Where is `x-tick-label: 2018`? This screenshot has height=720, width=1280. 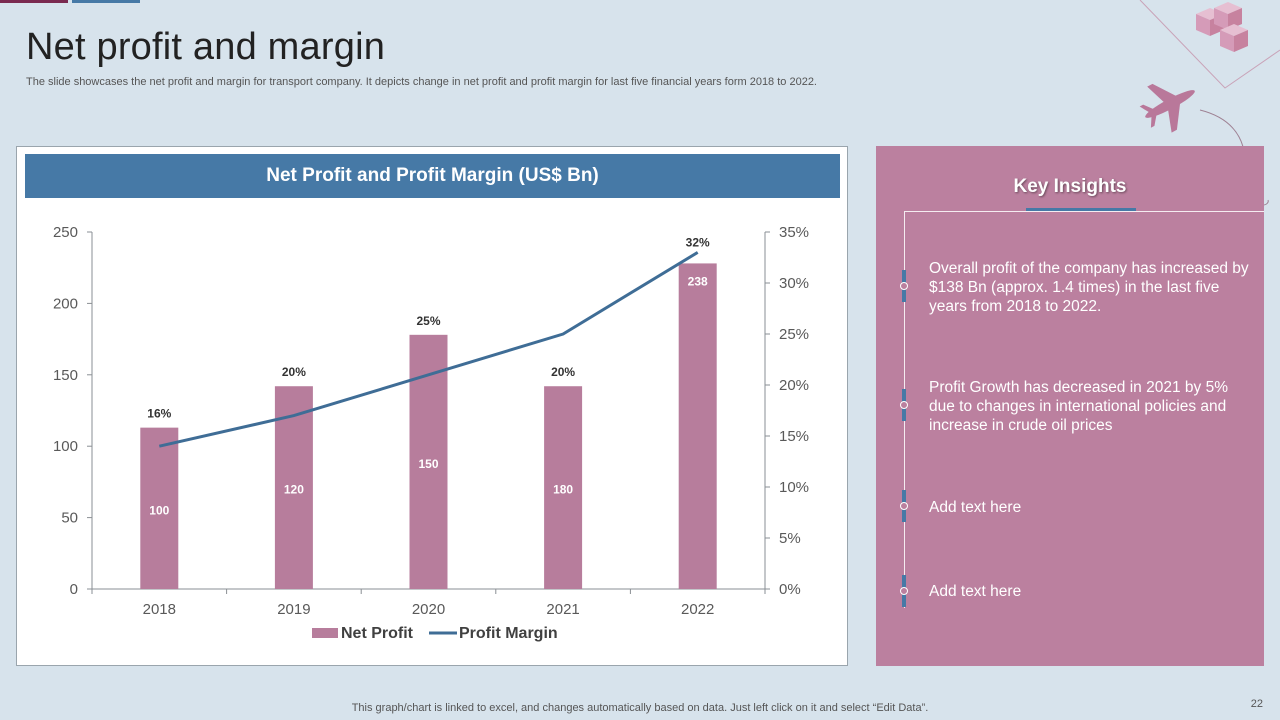
x-tick-label: 2018 is located at coordinates (159, 609).